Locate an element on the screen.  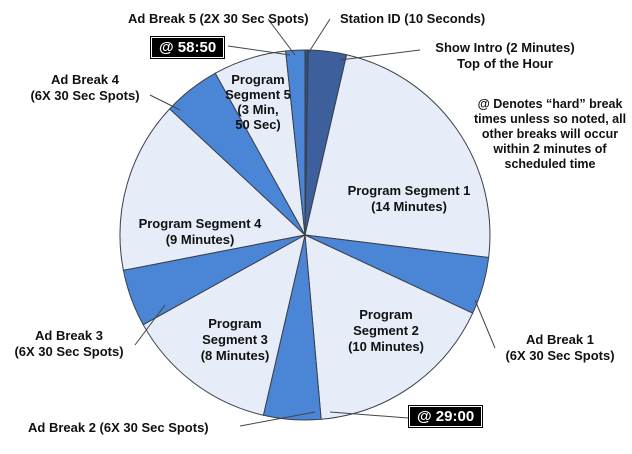
leader-show-intro is located at coordinates (380, 55).